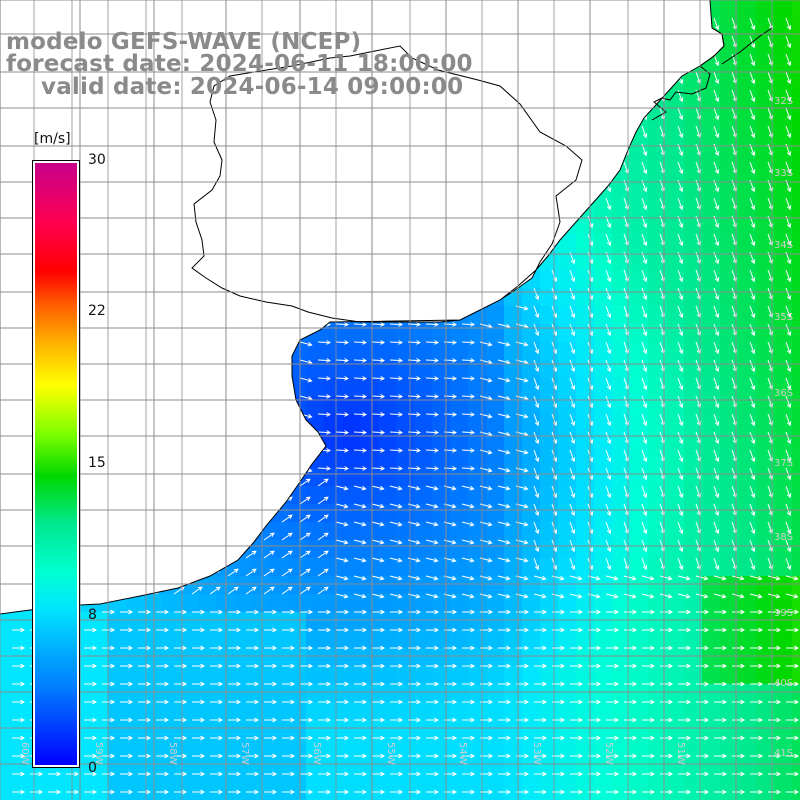  What do you see at coordinates (98, 753) in the screenshot?
I see `lon-label: 59W` at bounding box center [98, 753].